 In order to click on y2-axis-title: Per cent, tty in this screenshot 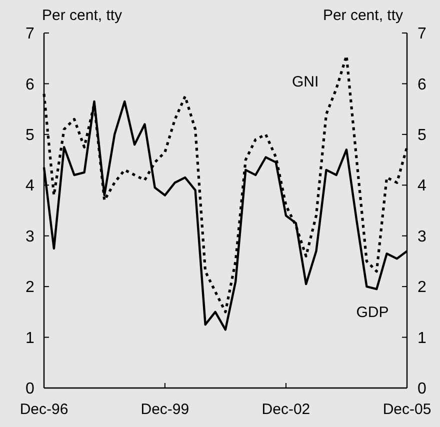, I will do `click(363, 15)`.